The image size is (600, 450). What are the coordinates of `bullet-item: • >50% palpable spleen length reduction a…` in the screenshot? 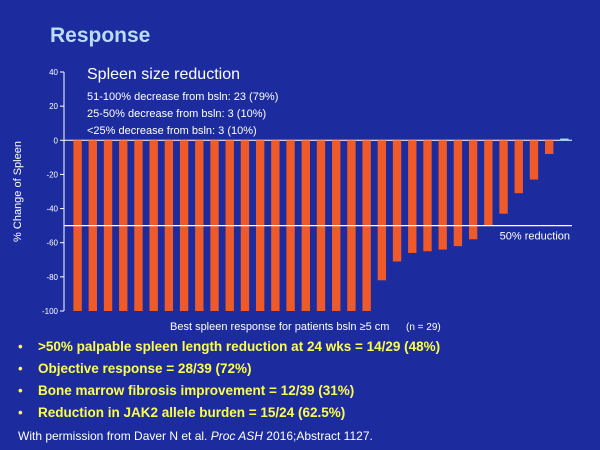 It's located at (229, 347).